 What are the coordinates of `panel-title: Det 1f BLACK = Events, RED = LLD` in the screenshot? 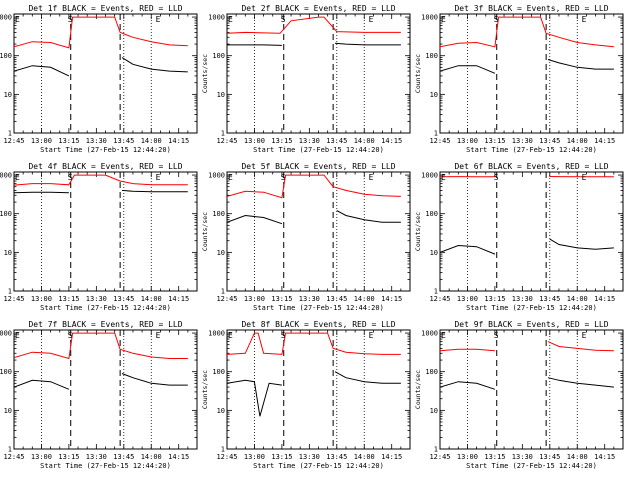 It's located at (105, 8).